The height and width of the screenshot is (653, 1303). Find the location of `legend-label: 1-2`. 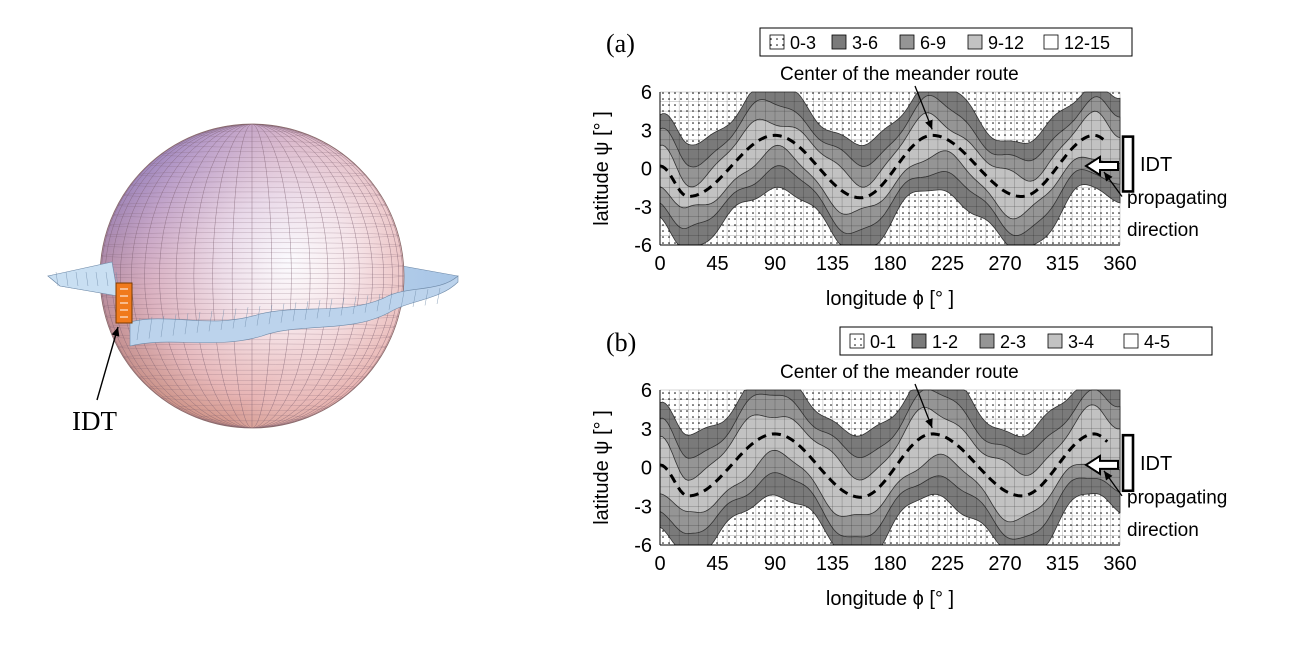

legend-label: 1-2 is located at coordinates (945, 342).